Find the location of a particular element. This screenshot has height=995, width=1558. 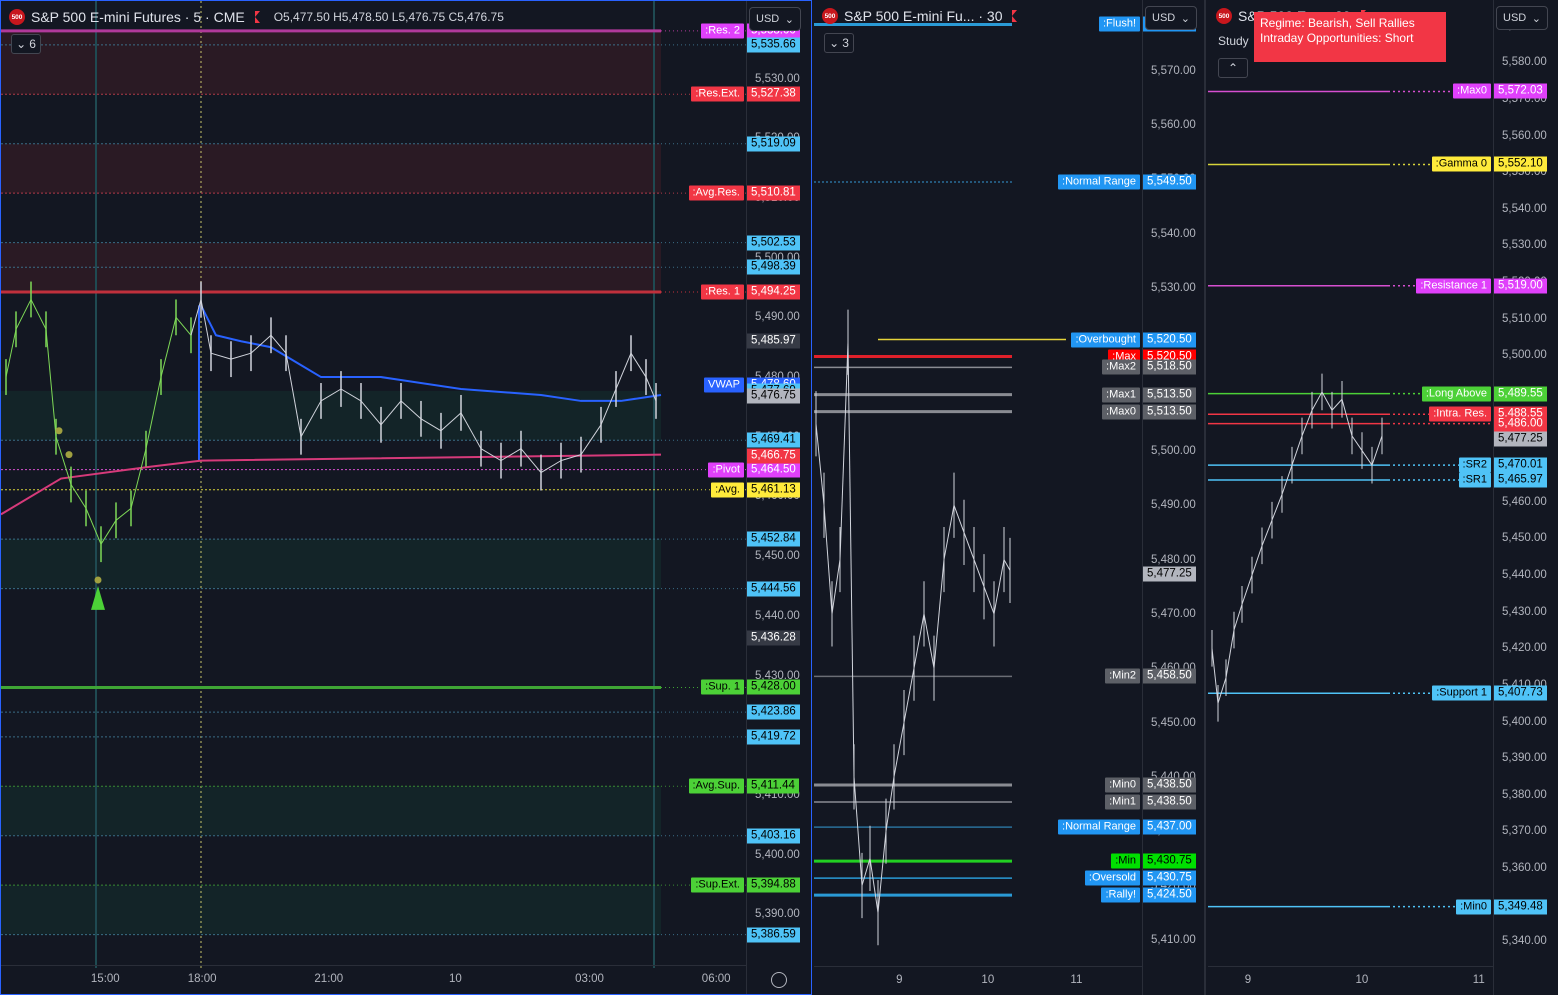

level-label: :Max0 is located at coordinates (1121, 412).